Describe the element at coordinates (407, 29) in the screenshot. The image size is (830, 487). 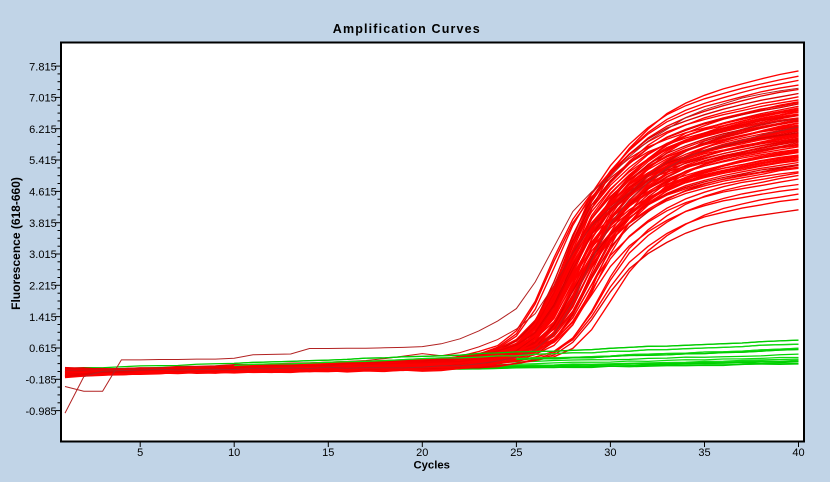
I see `svg-text: Amplification Curves` at that location.